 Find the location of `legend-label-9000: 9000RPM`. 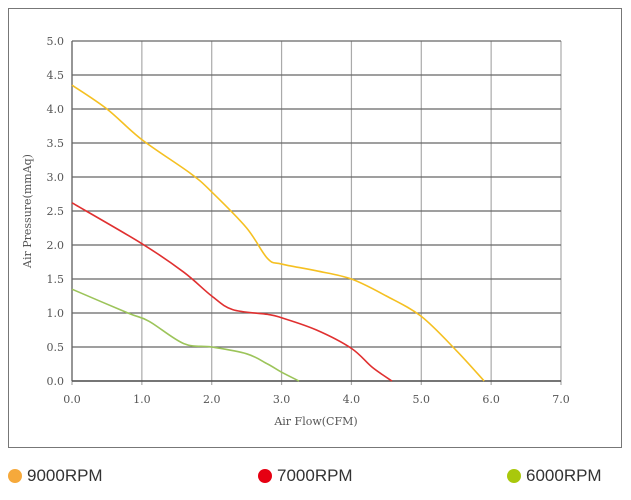

legend-label-9000: 9000RPM is located at coordinates (65, 475).